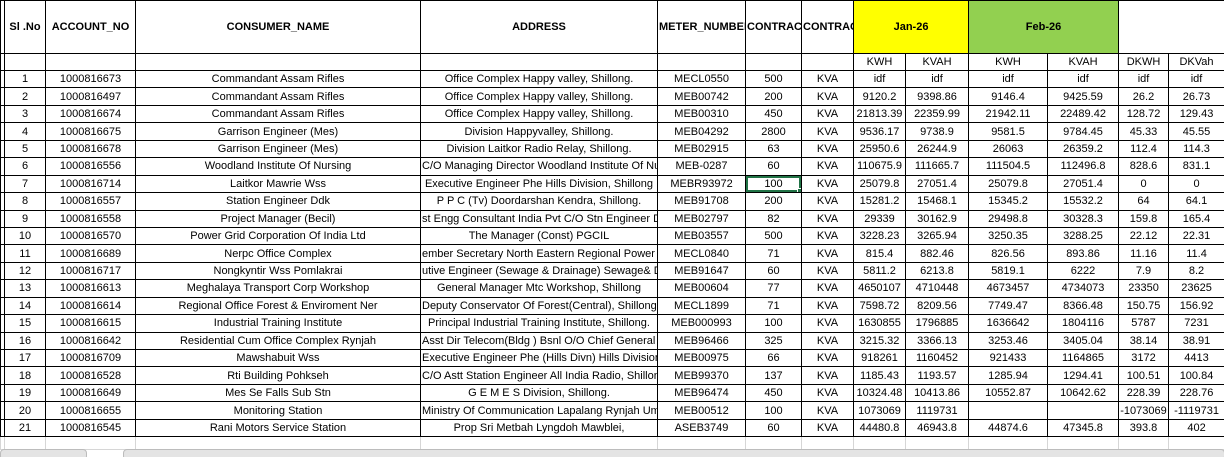 The height and width of the screenshot is (457, 1224). Describe the element at coordinates (773, 306) in the screenshot. I see `cell: 71` at that location.